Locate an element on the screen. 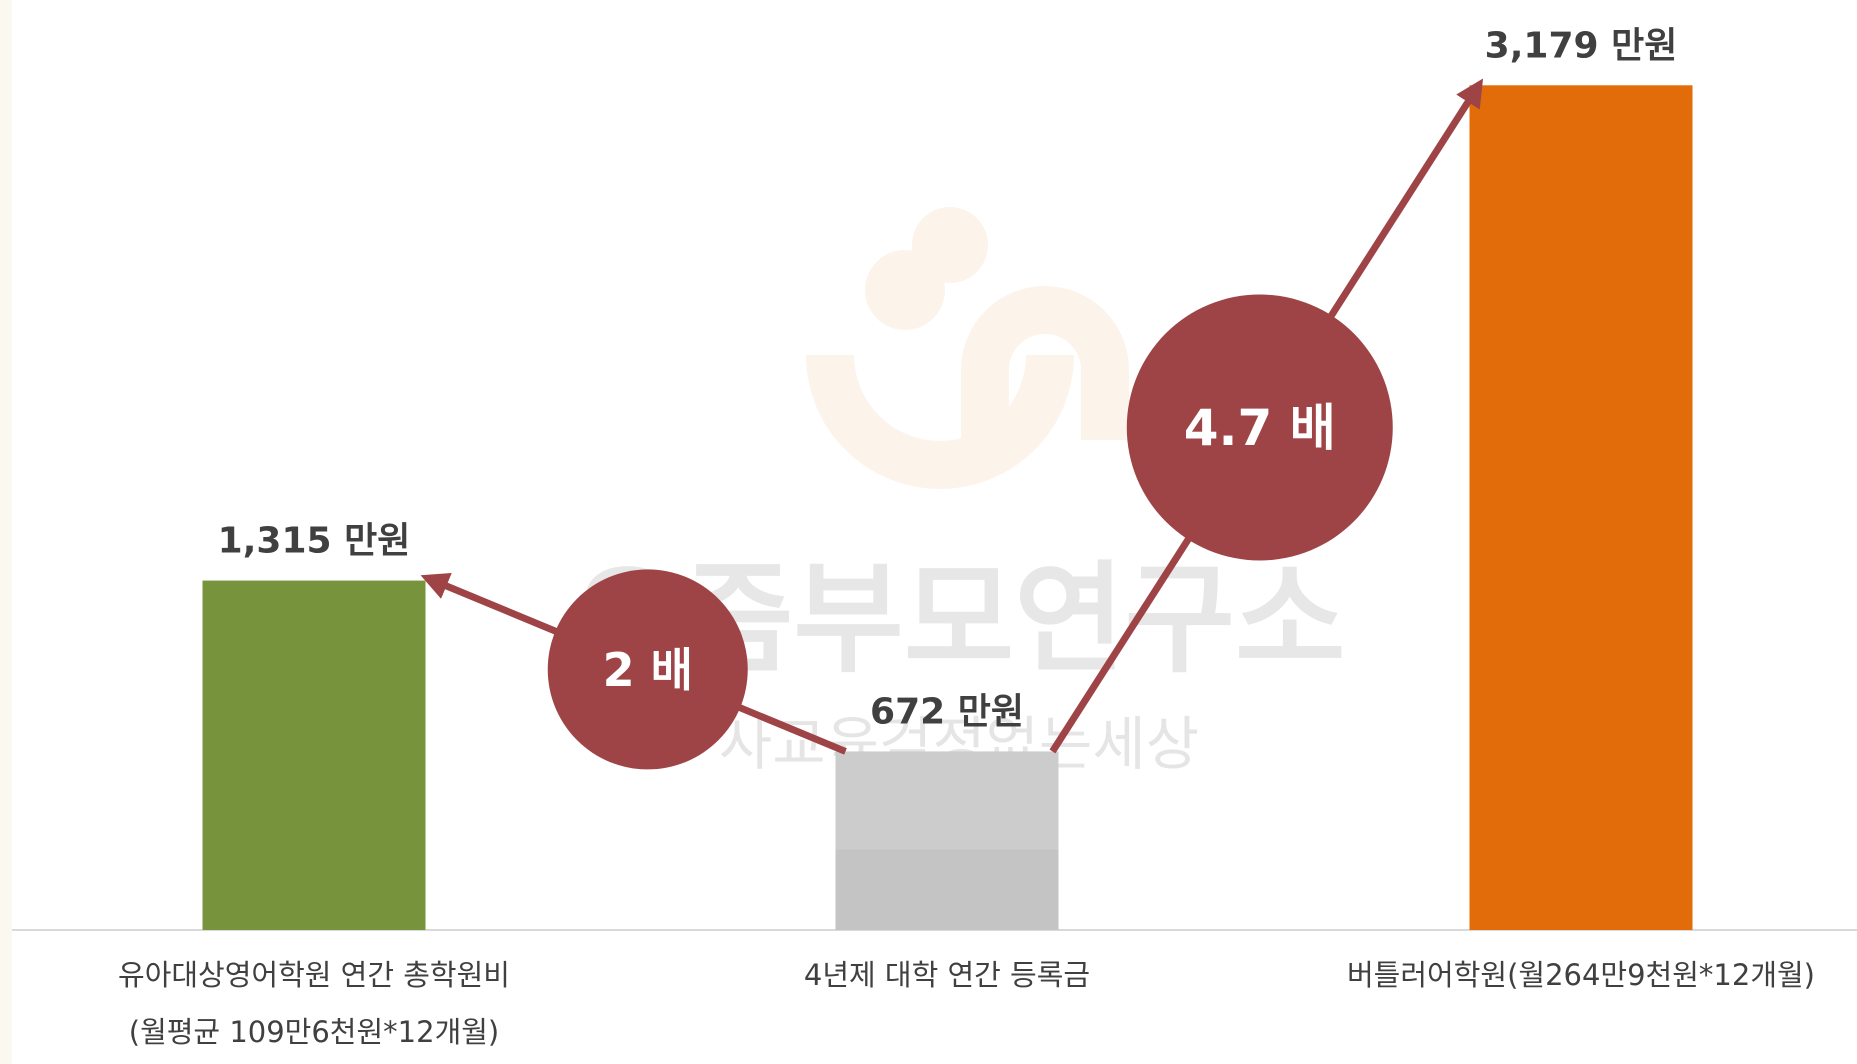 This screenshot has height=1064, width=1857. bar-highlight is located at coordinates (947, 800).